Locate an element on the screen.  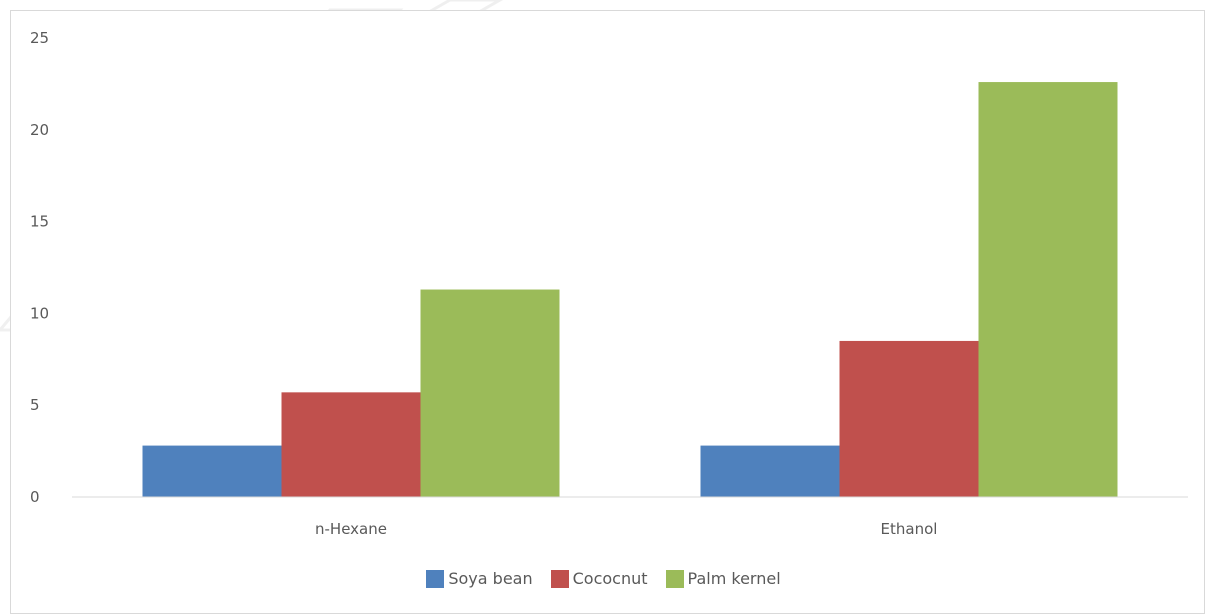
legend-label: Soya bean is located at coordinates (490, 578).